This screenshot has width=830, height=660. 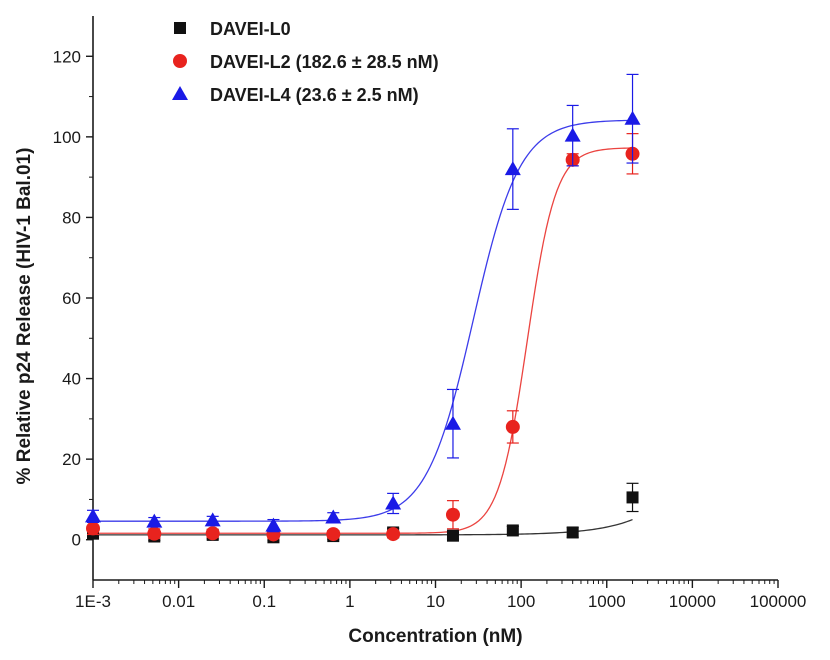 I want to click on legend-item-3: DAVEI-L4 (23.6 ± 2.5 nM), so click(x=295, y=95).